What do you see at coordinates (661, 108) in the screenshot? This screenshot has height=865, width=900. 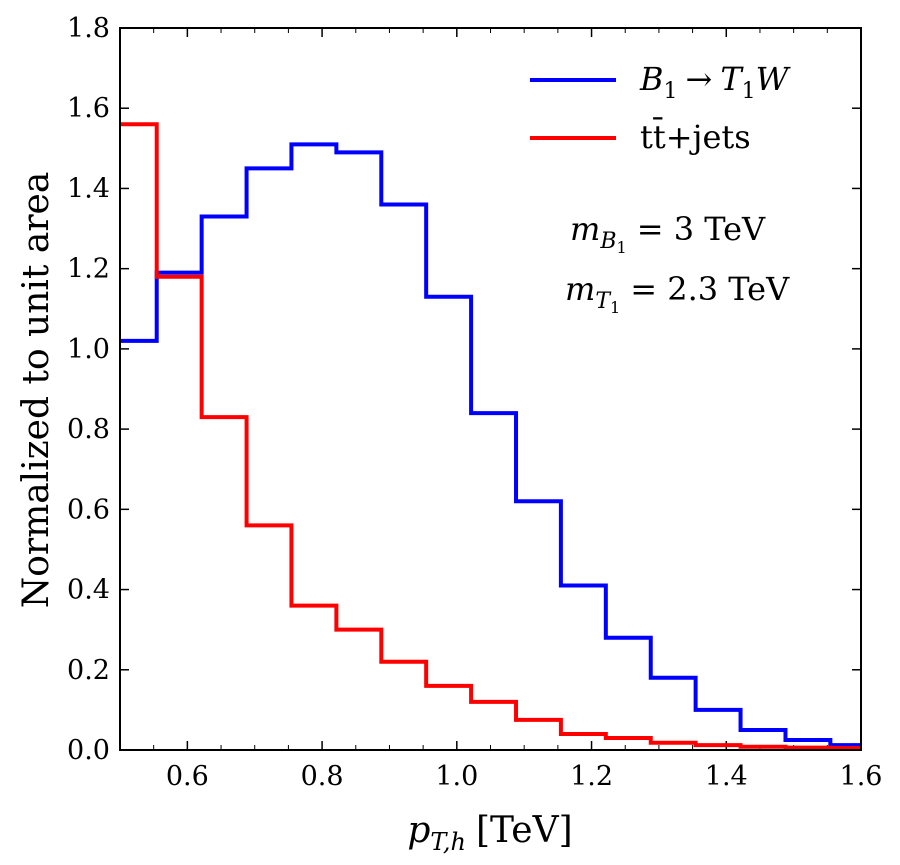 I see `legend: B1 → T1W tt̄+jets` at bounding box center [661, 108].